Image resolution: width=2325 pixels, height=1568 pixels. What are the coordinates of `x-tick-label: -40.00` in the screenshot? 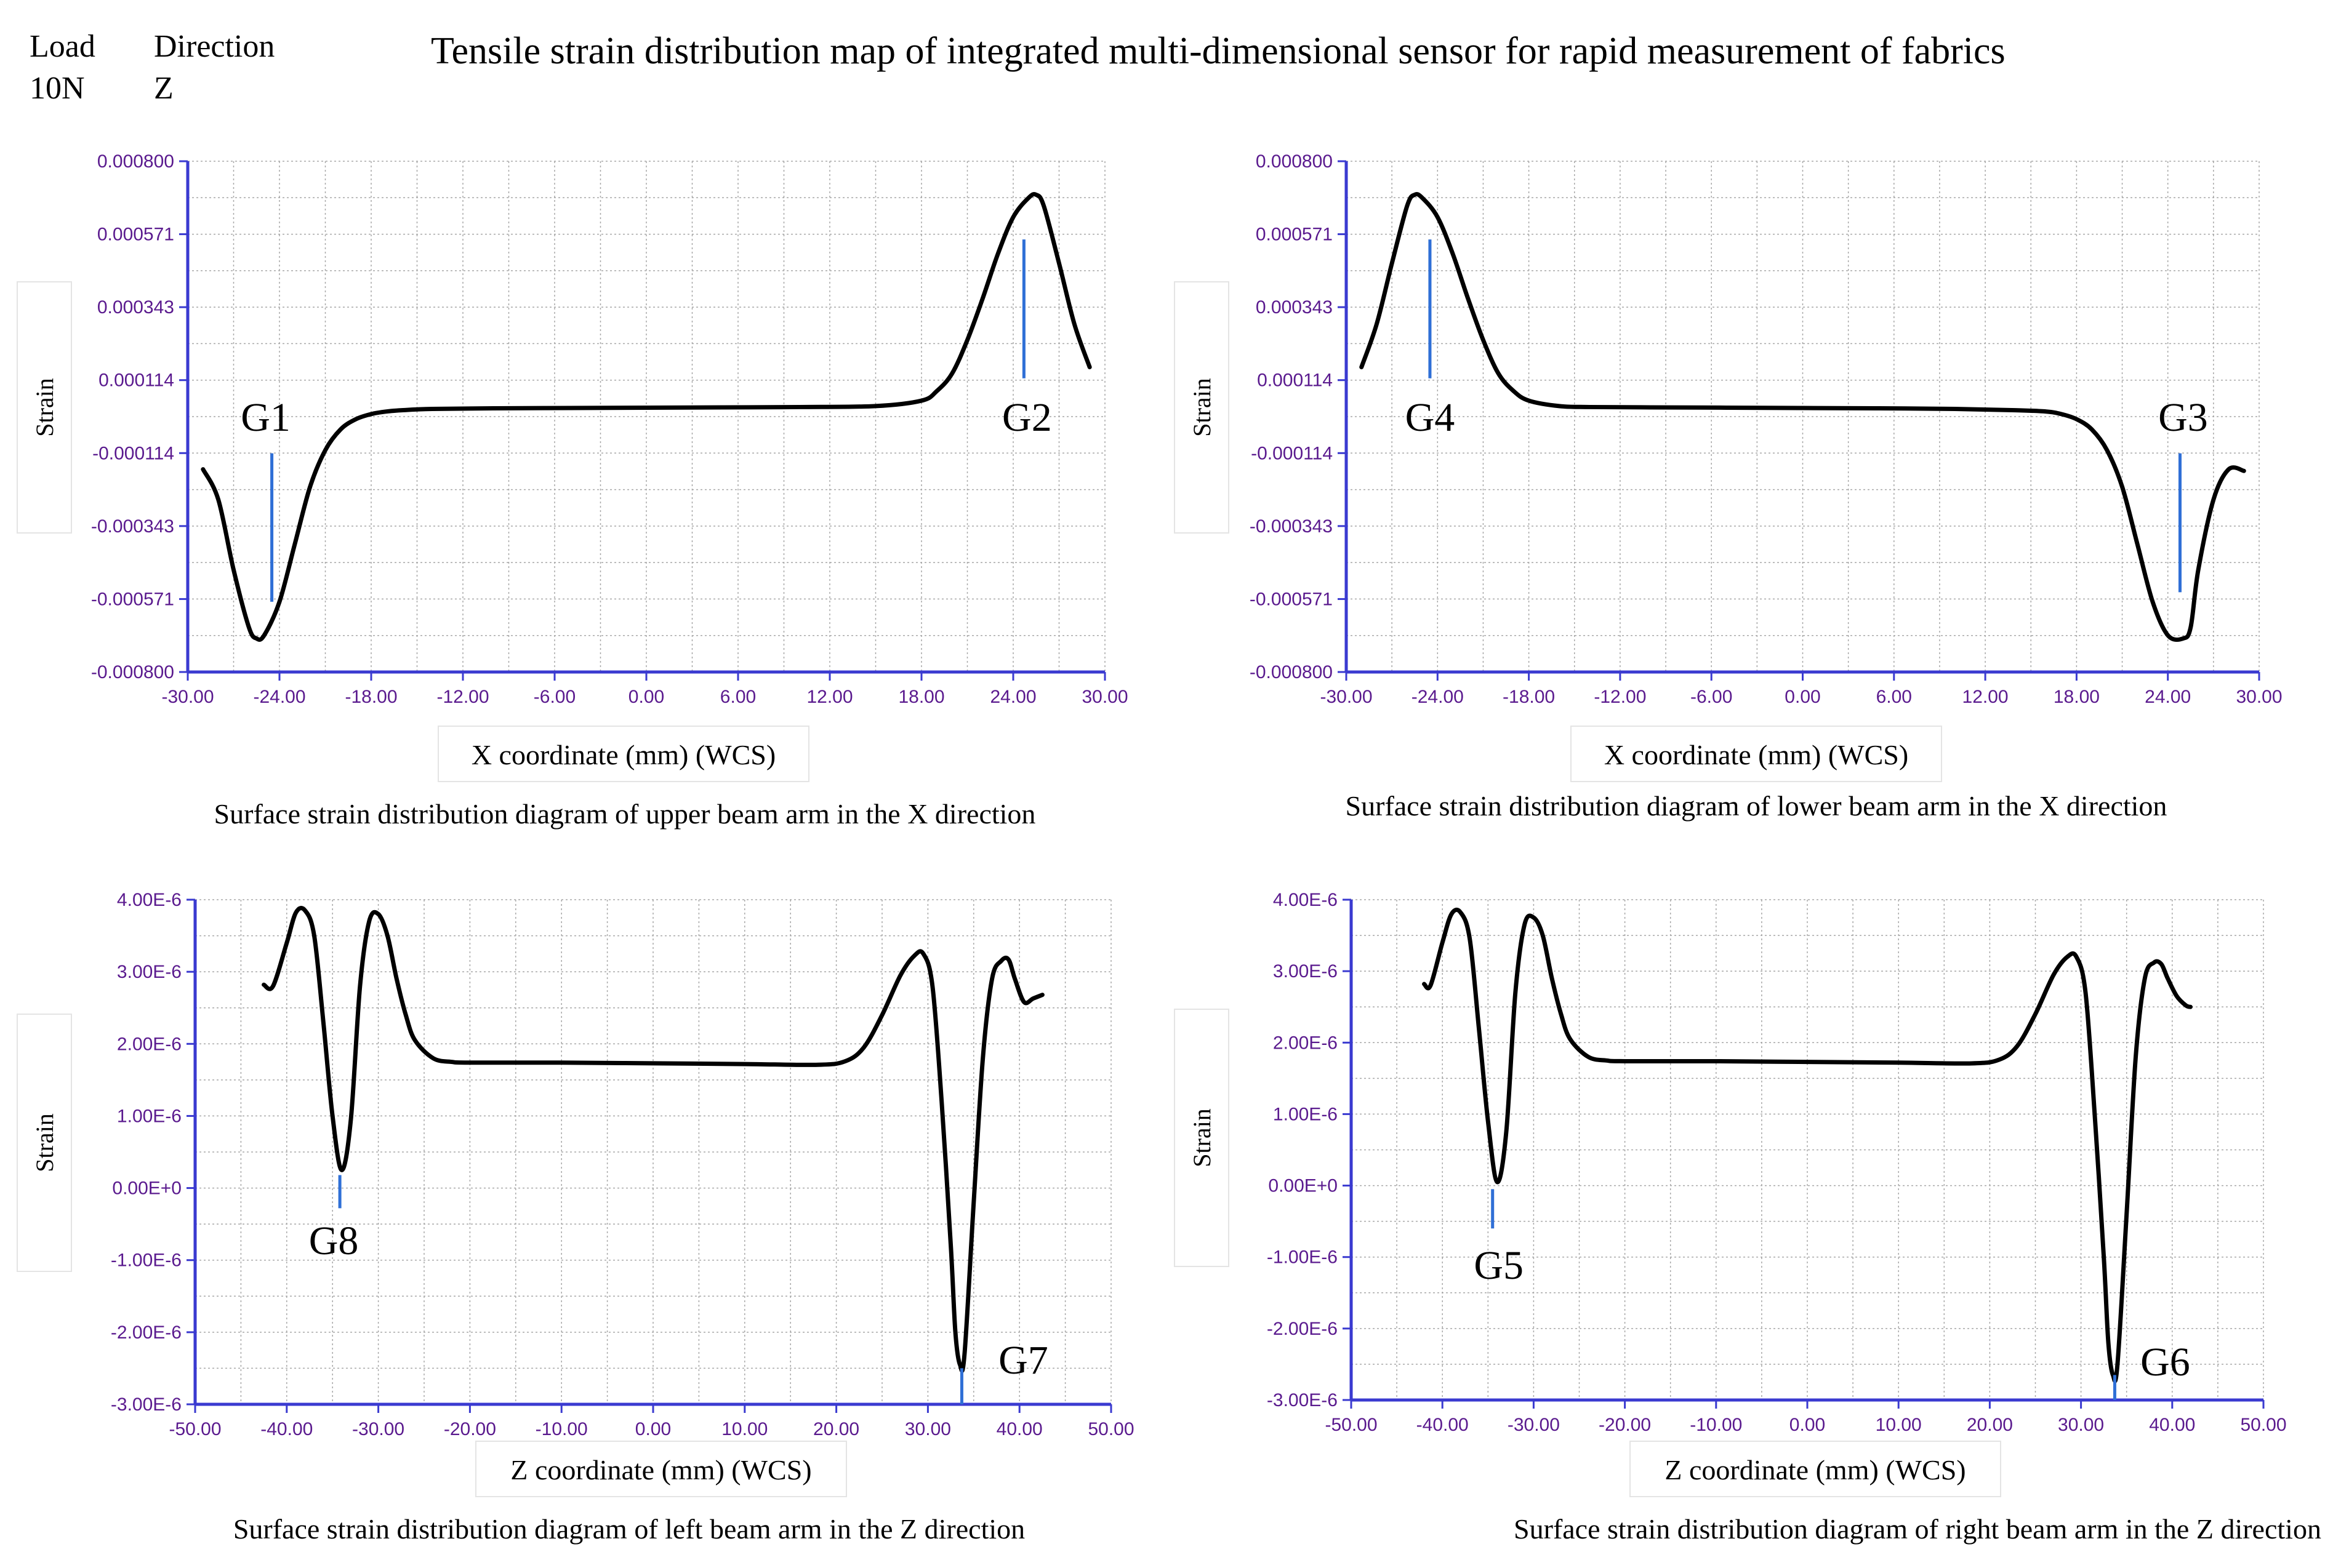 It's located at (286, 1429).